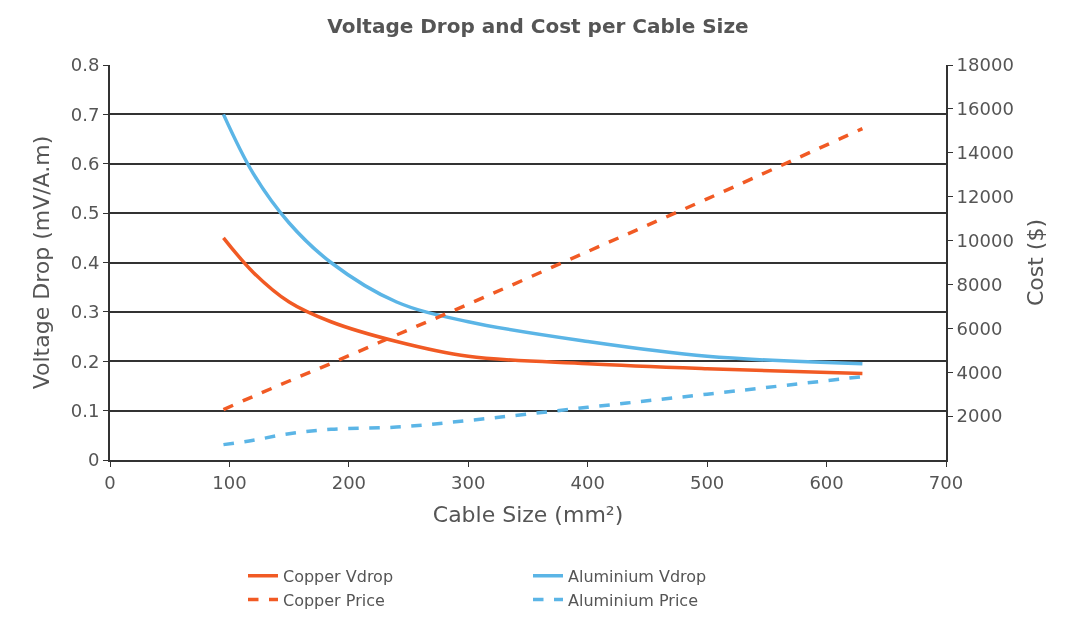 The height and width of the screenshot is (629, 1076). What do you see at coordinates (338, 576) in the screenshot?
I see `legend-label: Copper Vdrop` at bounding box center [338, 576].